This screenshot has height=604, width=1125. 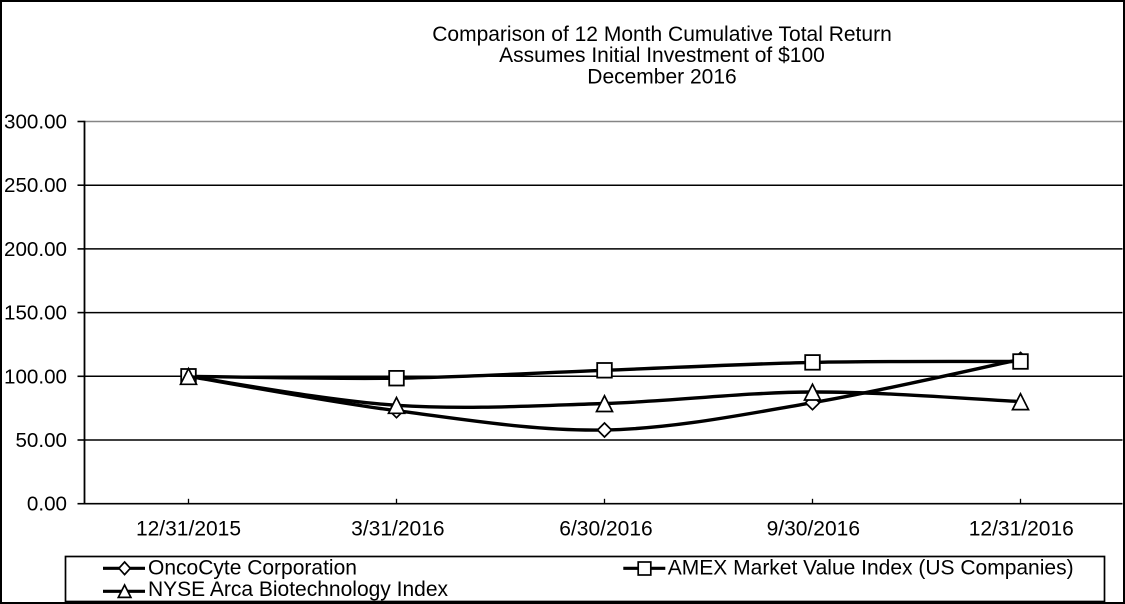 I want to click on svg-text: 300.00, so click(x=35, y=122).